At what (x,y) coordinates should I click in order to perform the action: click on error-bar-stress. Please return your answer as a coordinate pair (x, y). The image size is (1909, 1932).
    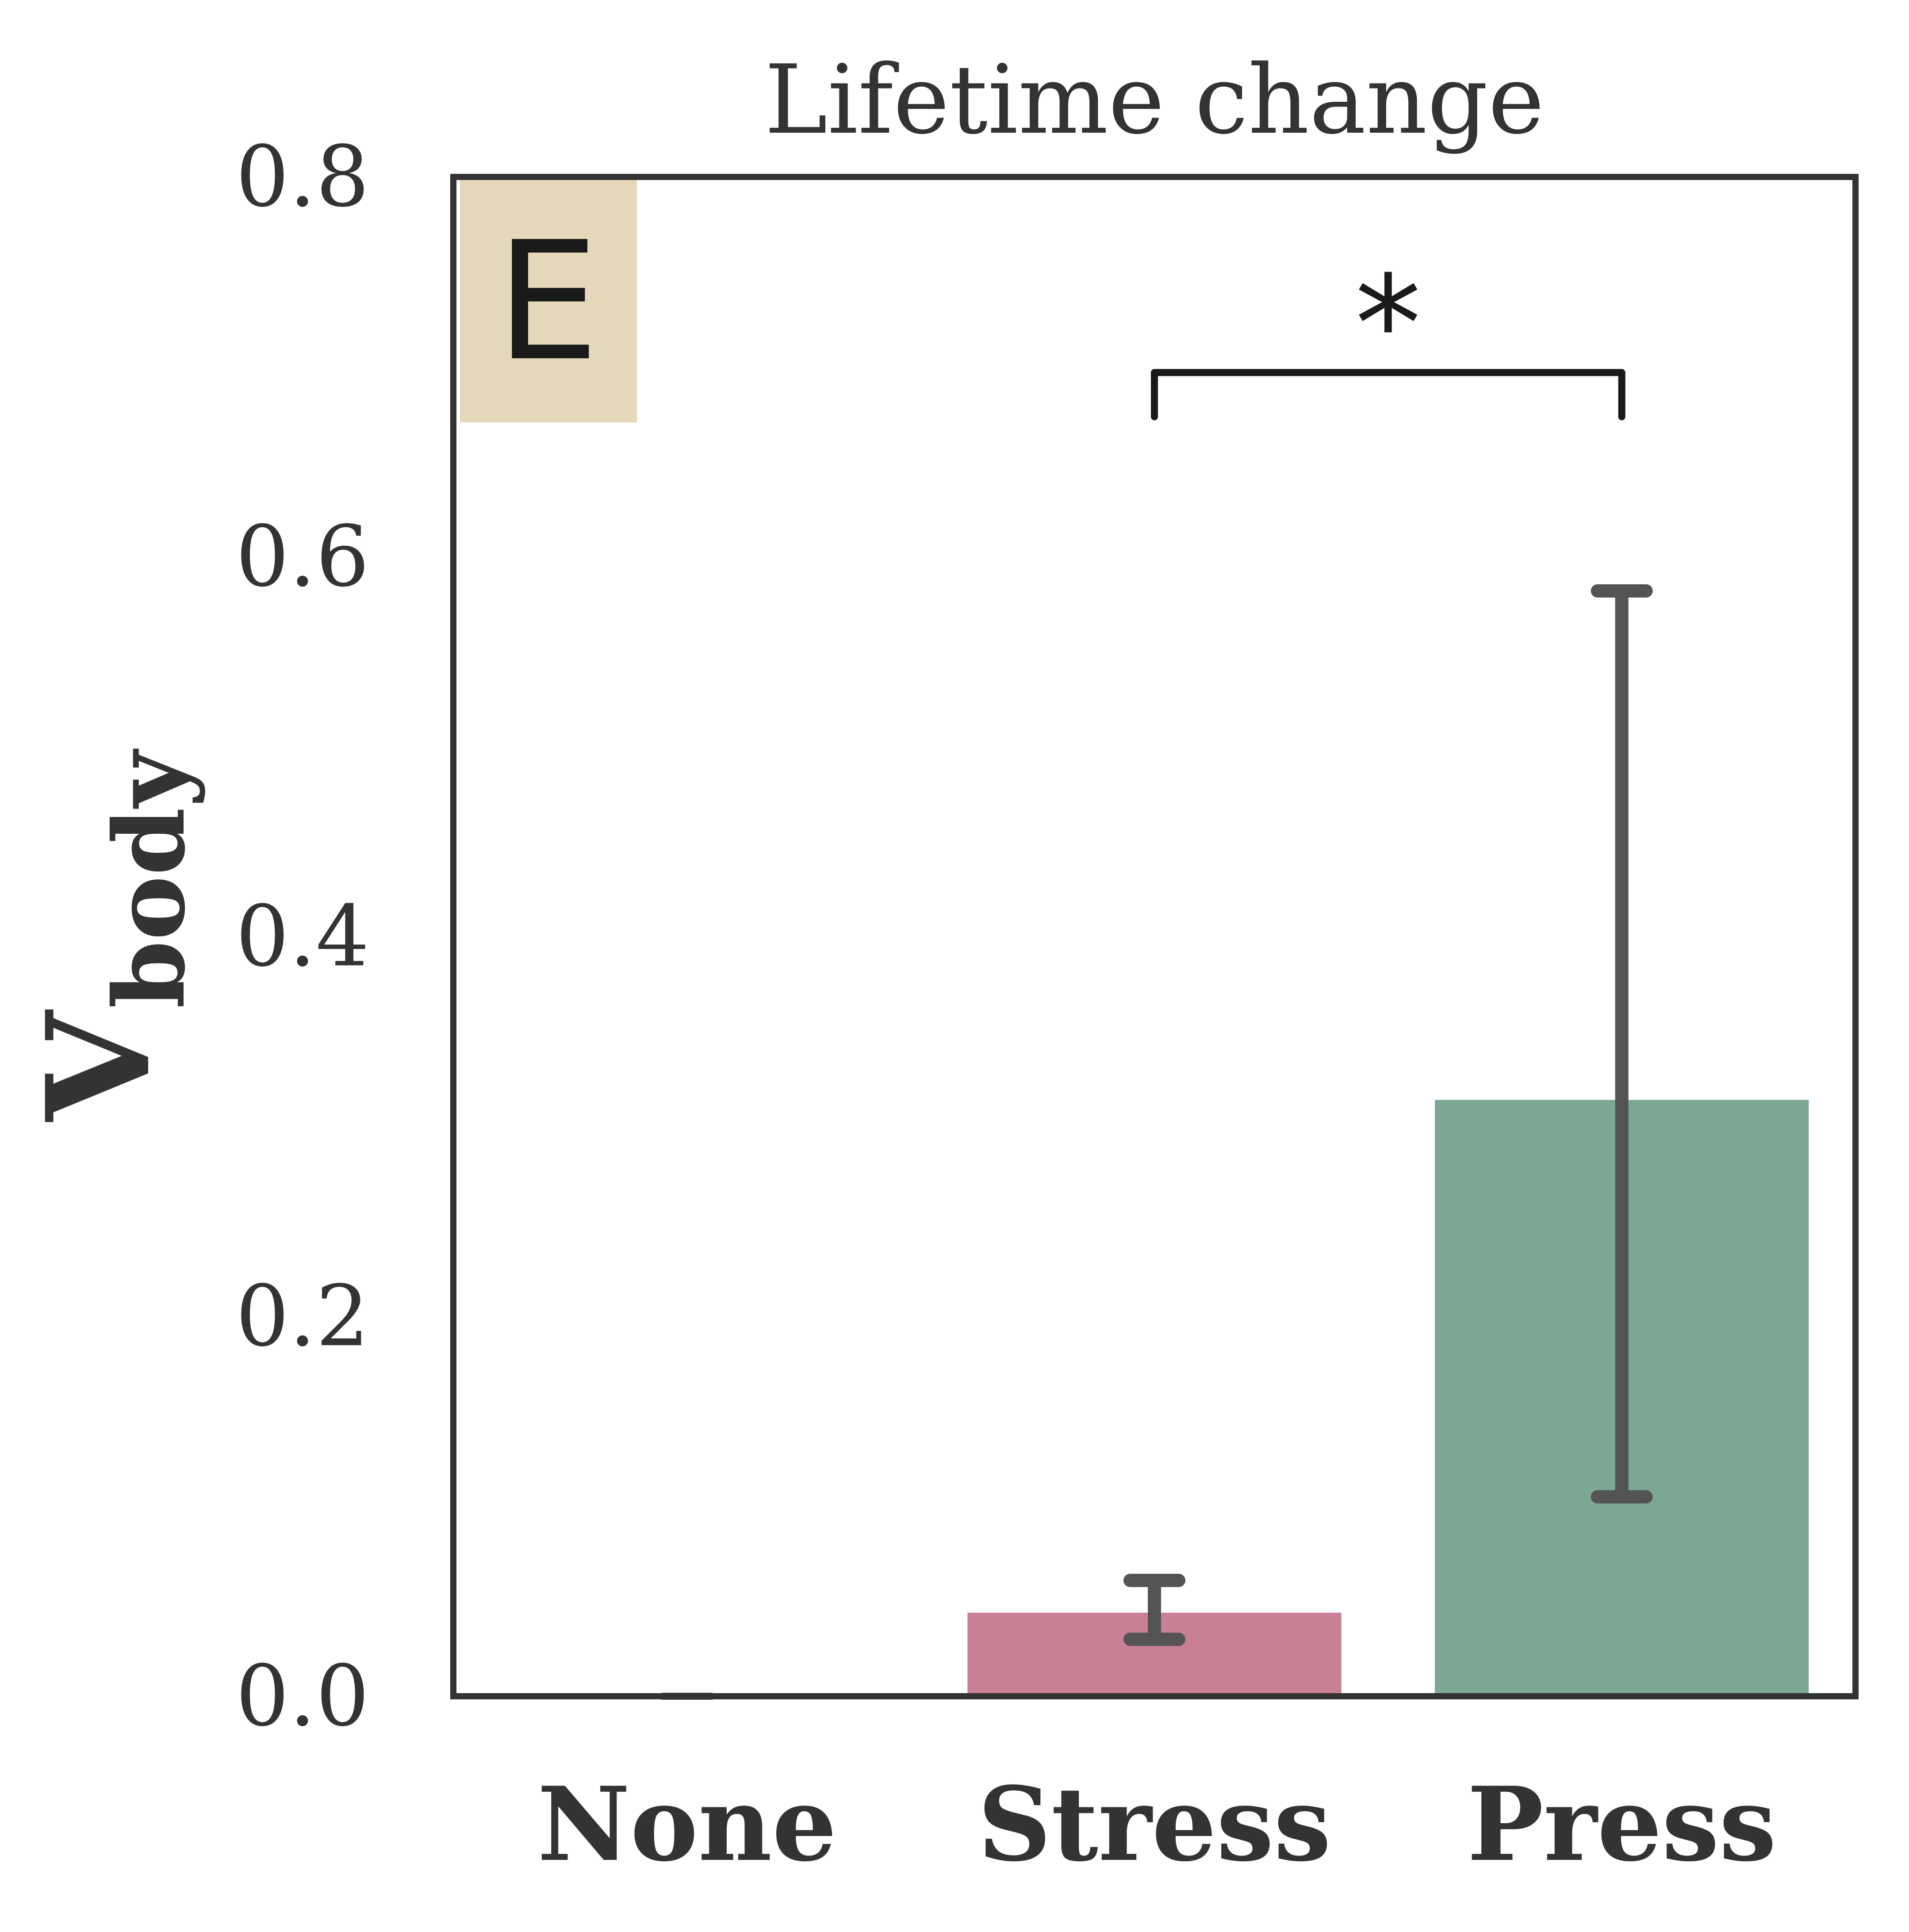
    Looking at the image, I should click on (1154, 1610).